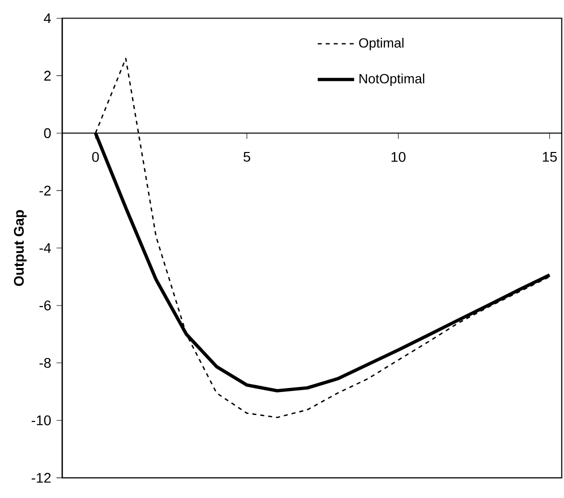 Image resolution: width=564 pixels, height=498 pixels. I want to click on y-tick-label: -6, so click(45, 305).